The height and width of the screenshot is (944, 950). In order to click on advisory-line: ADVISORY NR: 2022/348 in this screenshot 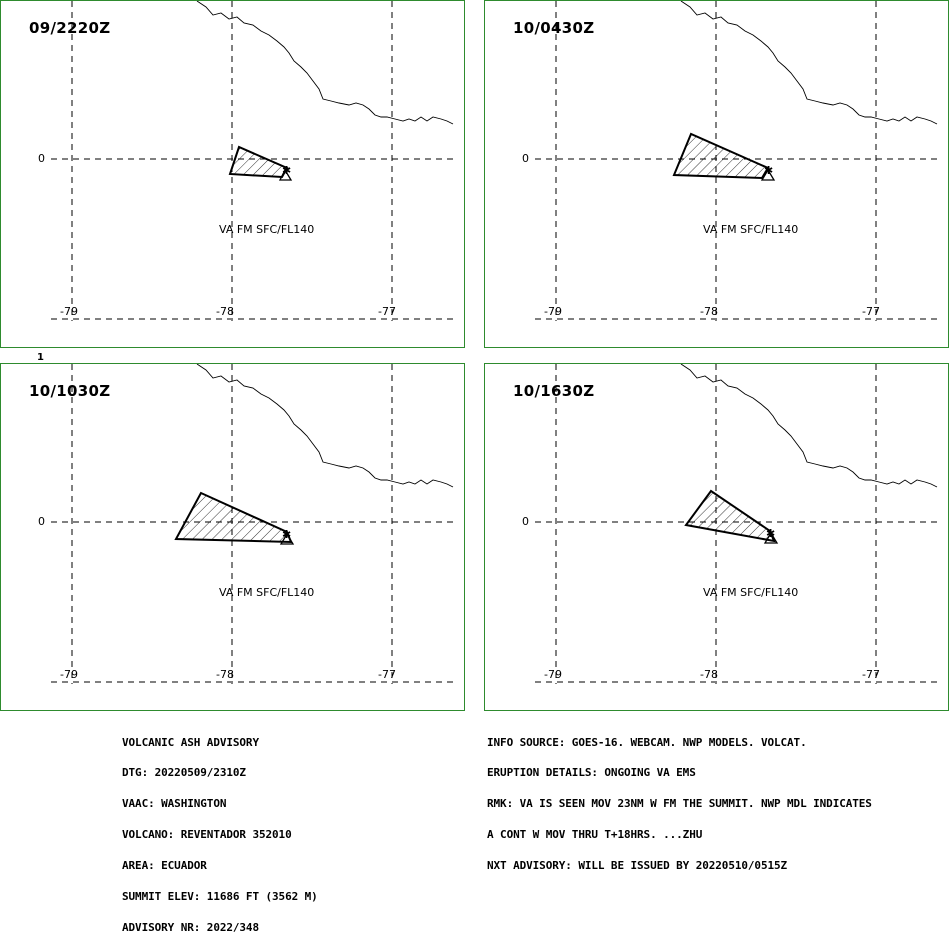, I will do `click(190, 927)`.